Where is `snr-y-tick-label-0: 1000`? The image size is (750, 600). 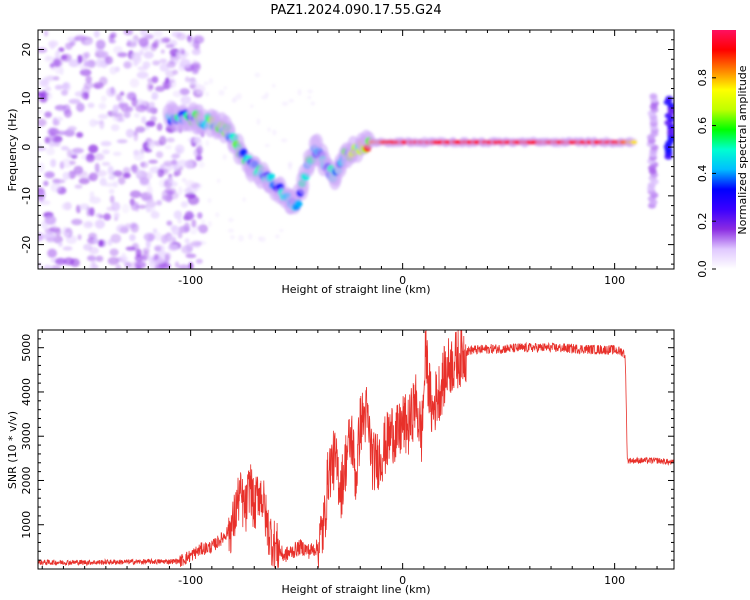
snr-y-tick-label-0: 1000 is located at coordinates (26, 525).